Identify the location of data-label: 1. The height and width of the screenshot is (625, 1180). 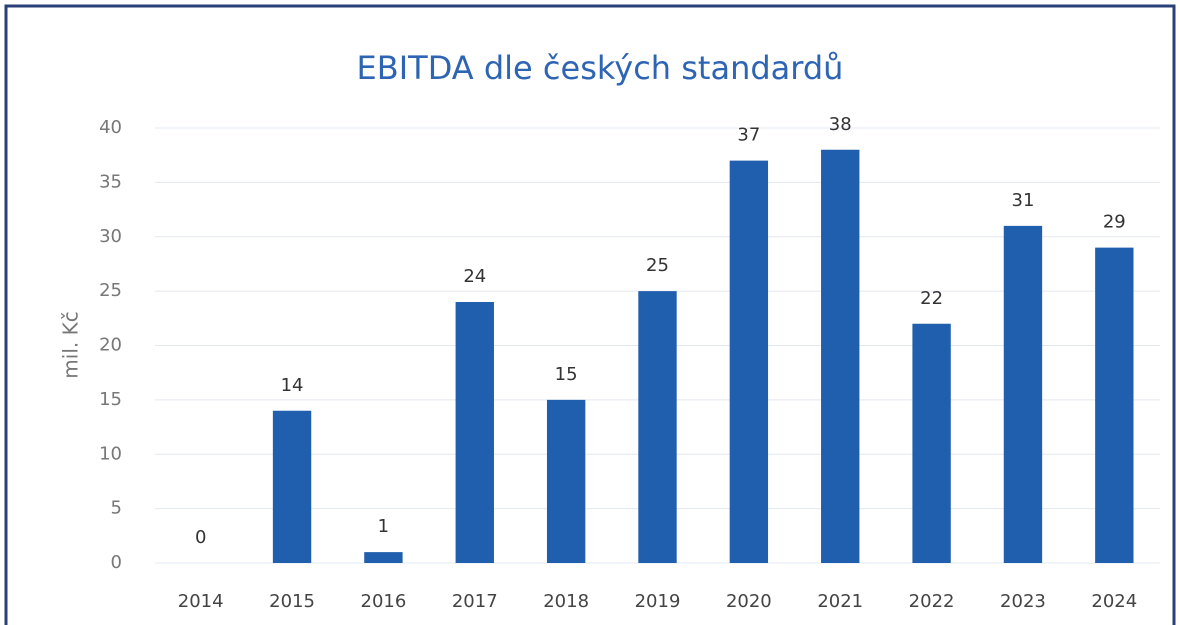
(383, 526).